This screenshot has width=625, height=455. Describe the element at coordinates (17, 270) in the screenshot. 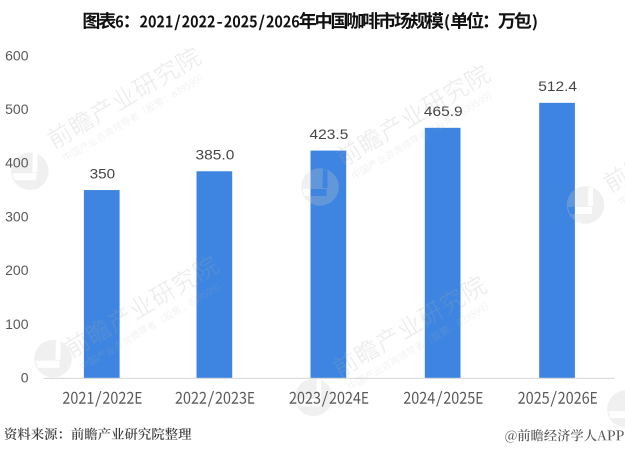

I see `svg-text: 200` at that location.